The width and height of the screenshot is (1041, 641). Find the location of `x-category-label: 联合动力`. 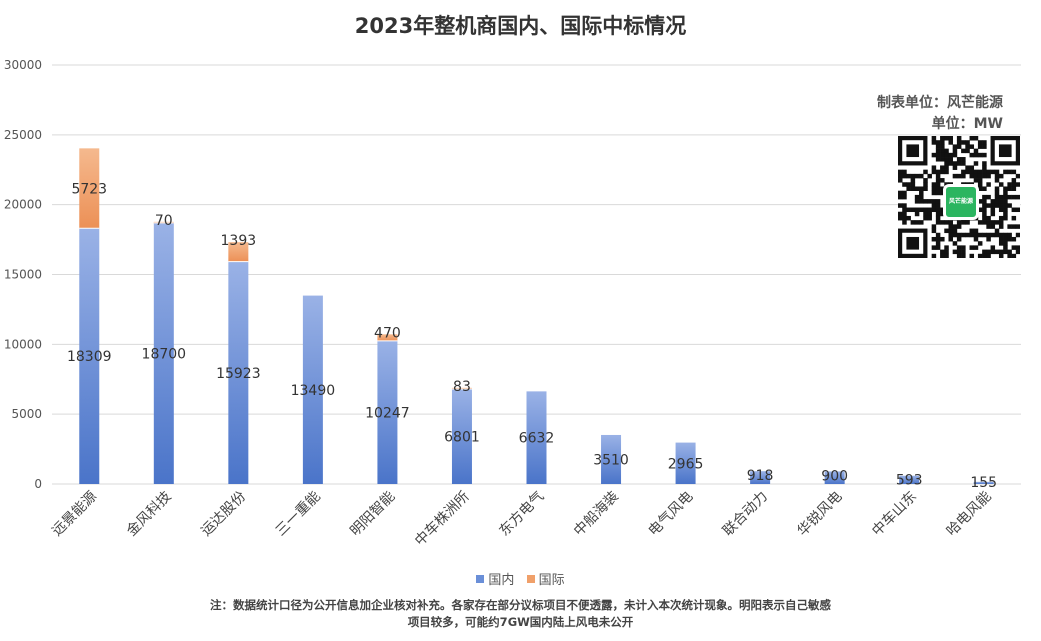

x-category-label: 联合动力 is located at coordinates (745, 514).